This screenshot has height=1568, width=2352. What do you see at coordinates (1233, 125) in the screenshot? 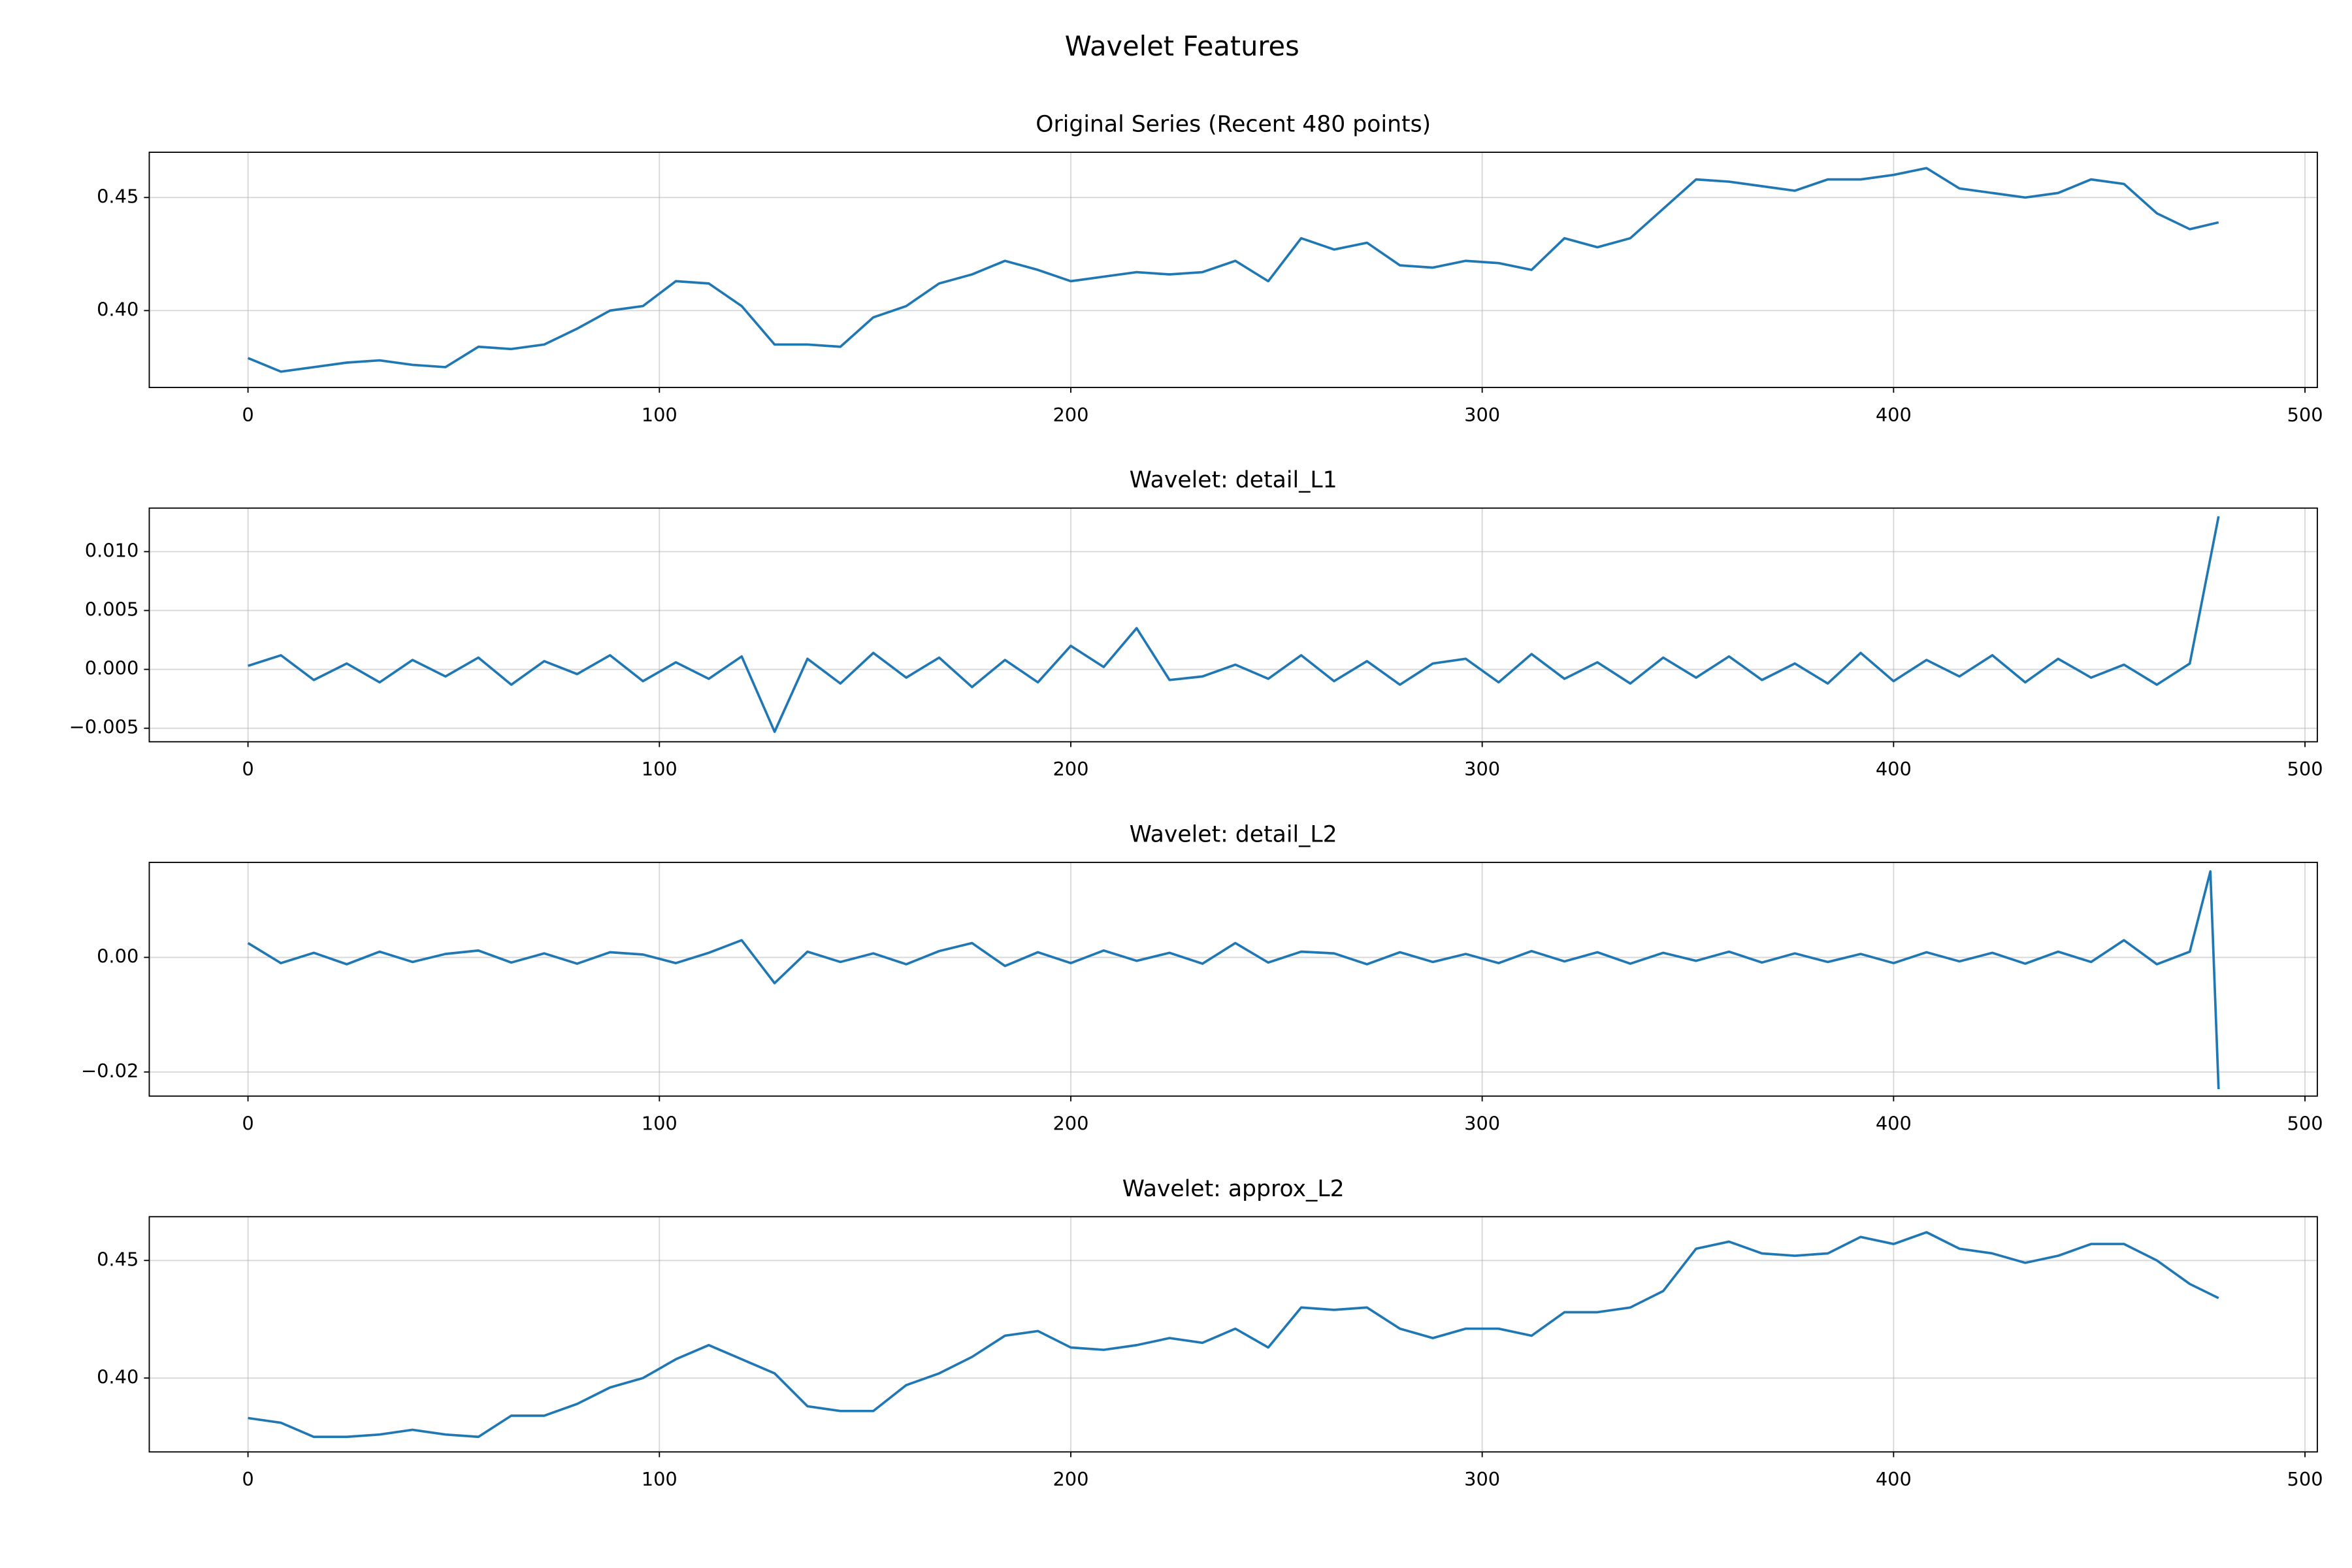
I see `subplot-title: Original Series (Recent 480 points)` at bounding box center [1233, 125].